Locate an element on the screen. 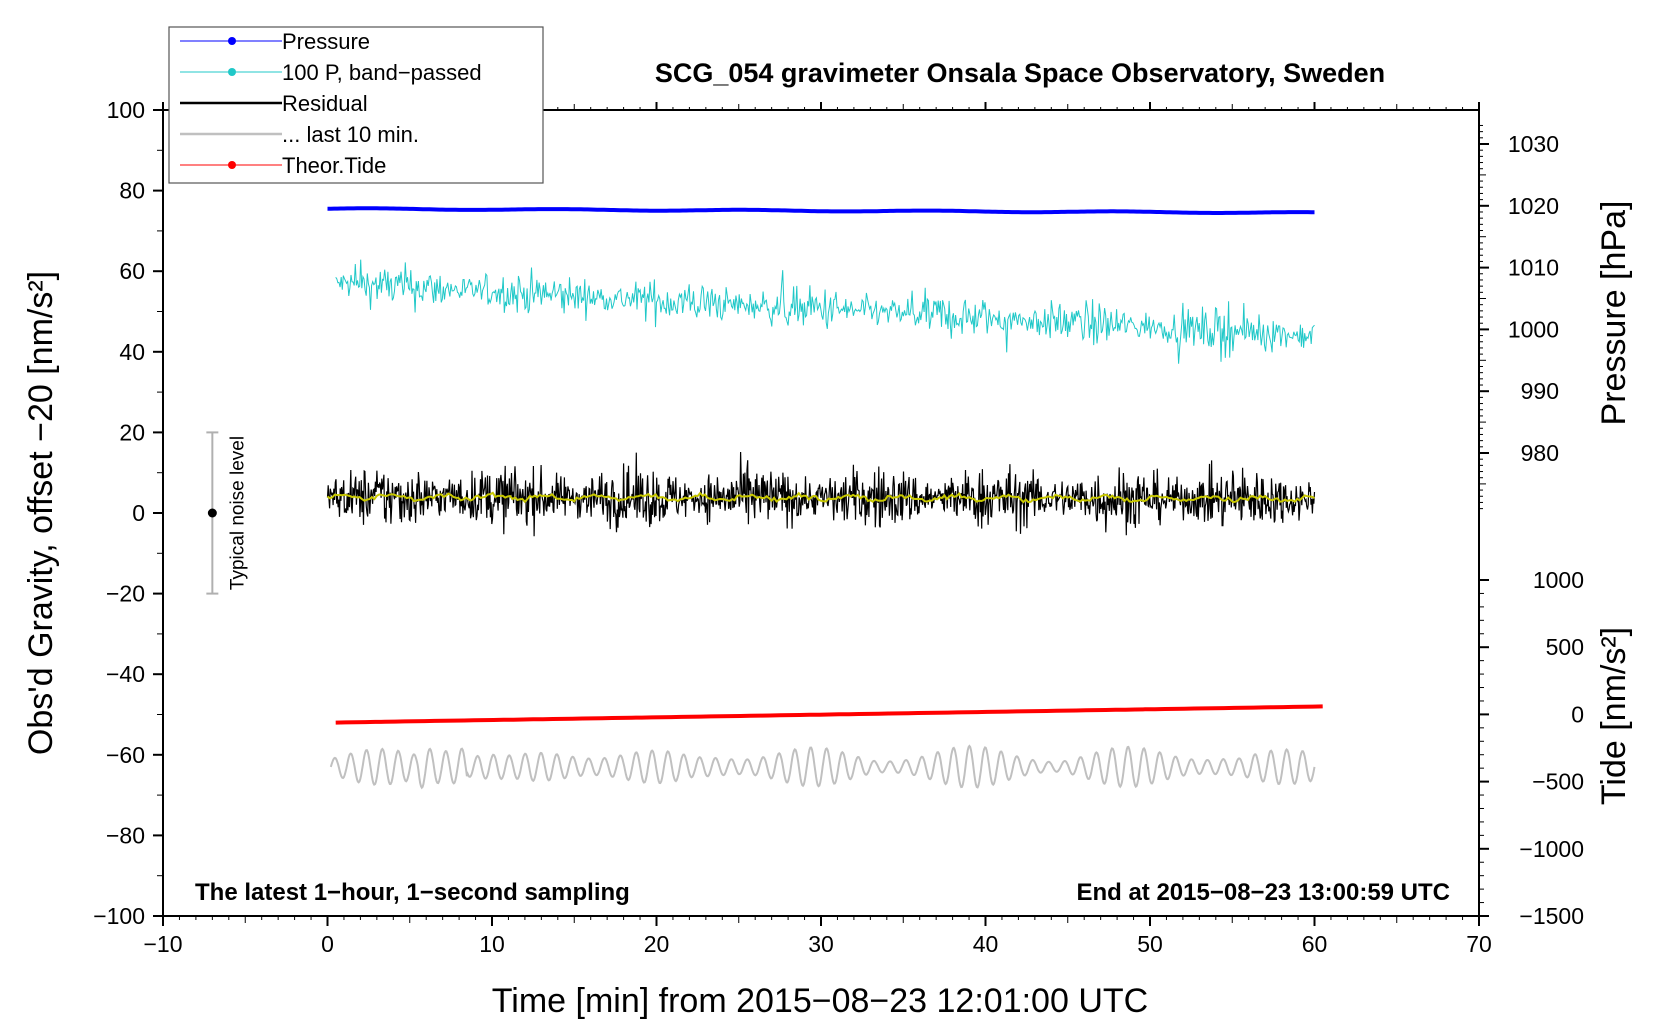 This screenshot has height=1020, width=1660. x-tick-label: 20 is located at coordinates (657, 944).